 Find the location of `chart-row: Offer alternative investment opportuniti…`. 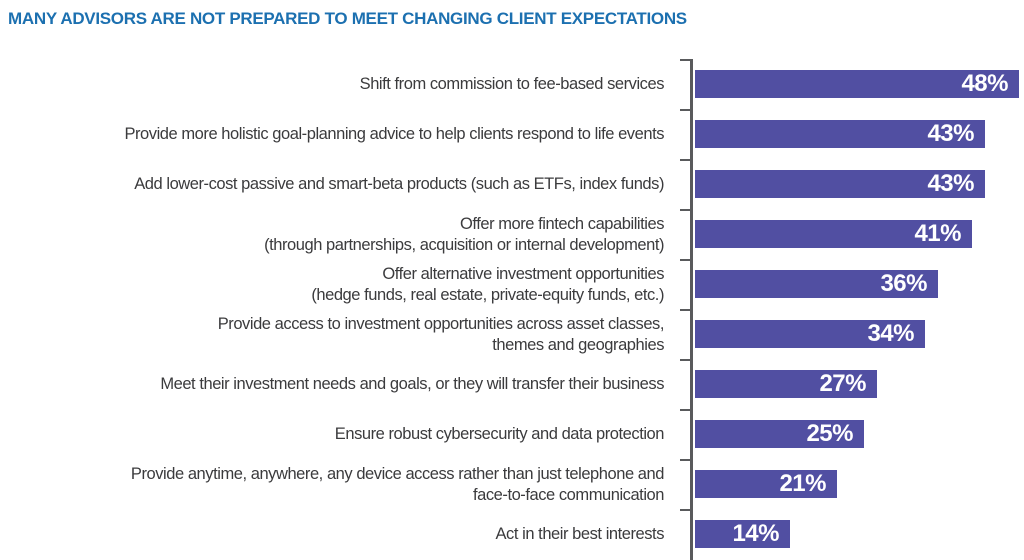

chart-row: Offer alternative investment opportuniti… is located at coordinates (512, 284).